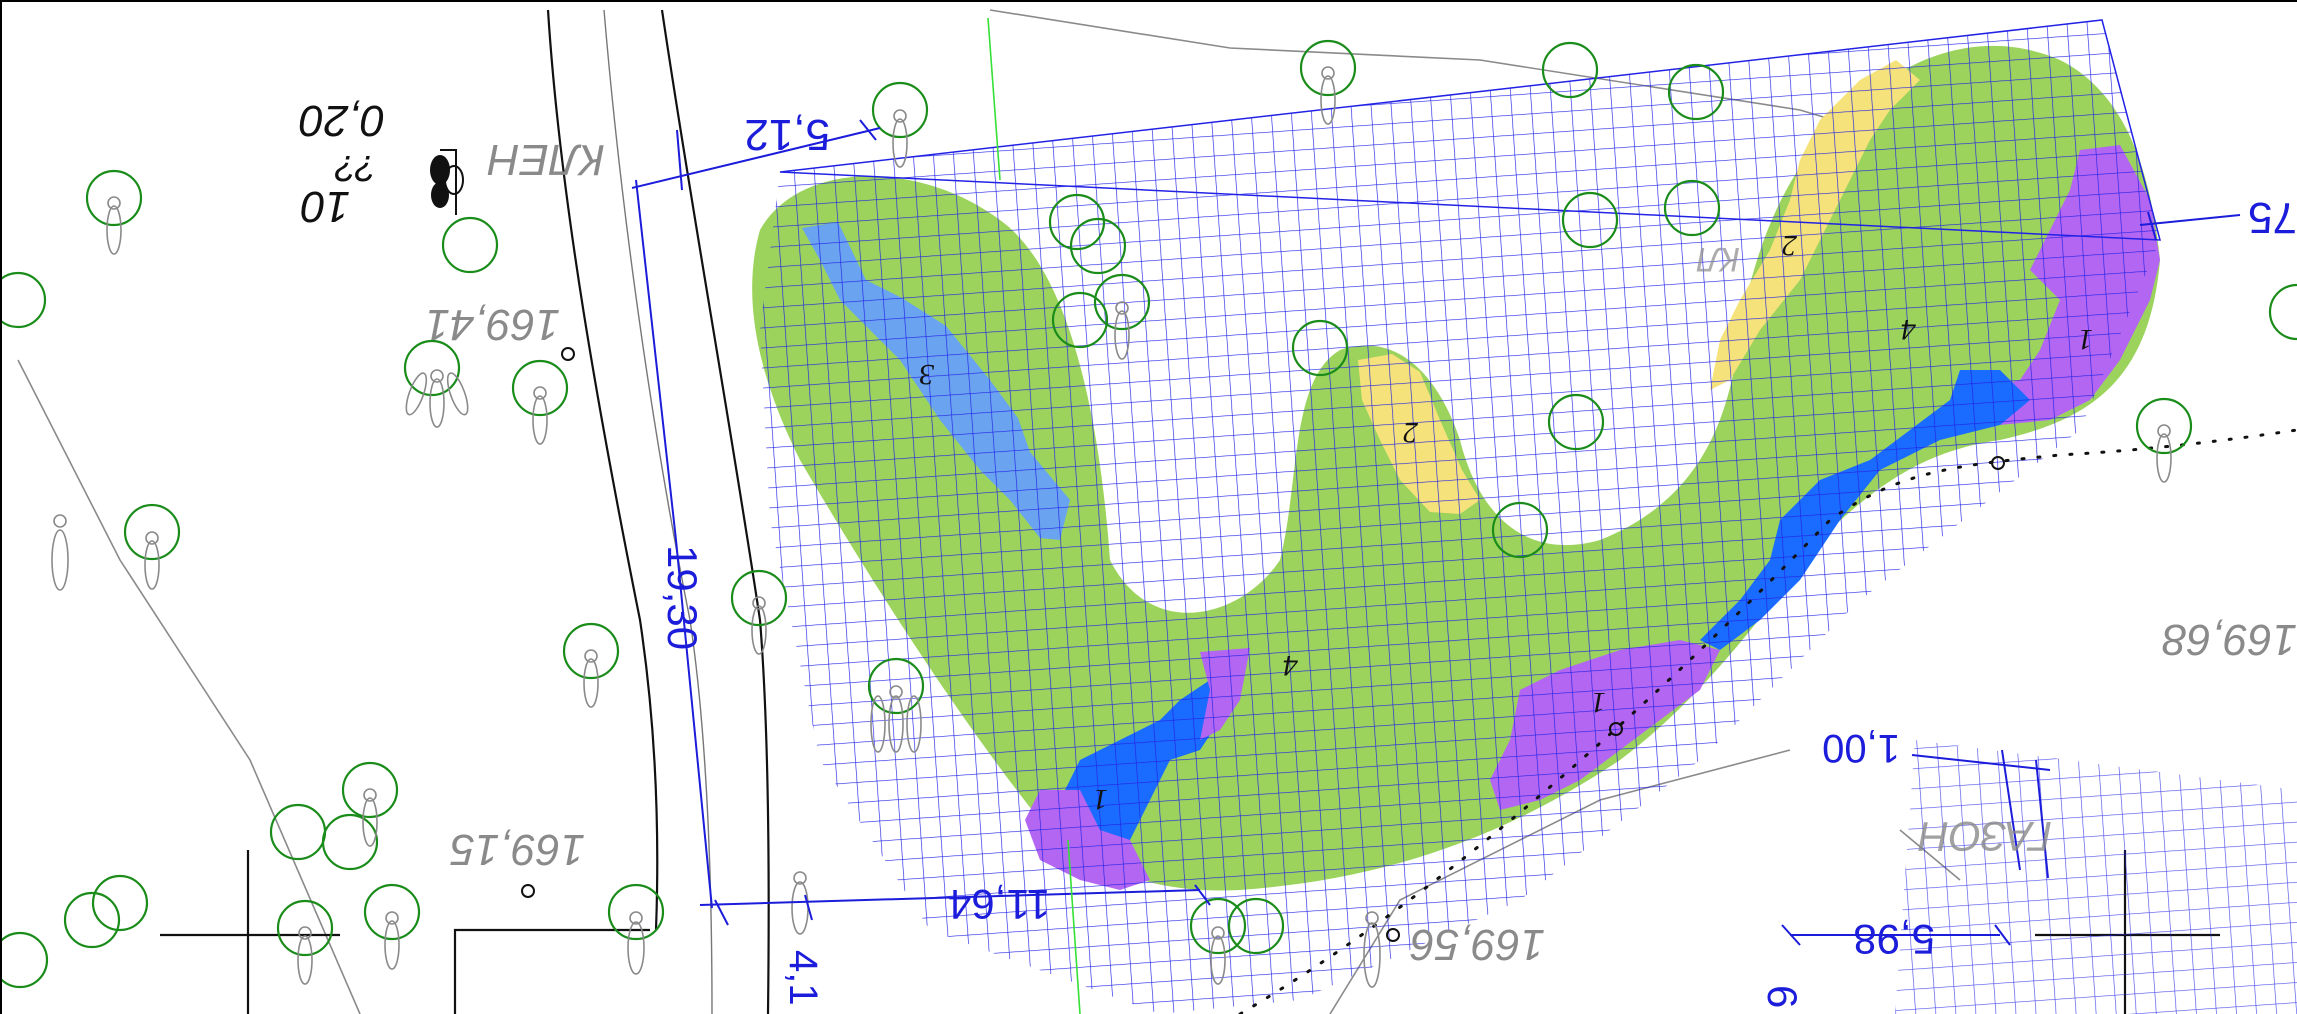  What do you see at coordinates (927, 374) in the screenshot?
I see `zone-number: 3` at bounding box center [927, 374].